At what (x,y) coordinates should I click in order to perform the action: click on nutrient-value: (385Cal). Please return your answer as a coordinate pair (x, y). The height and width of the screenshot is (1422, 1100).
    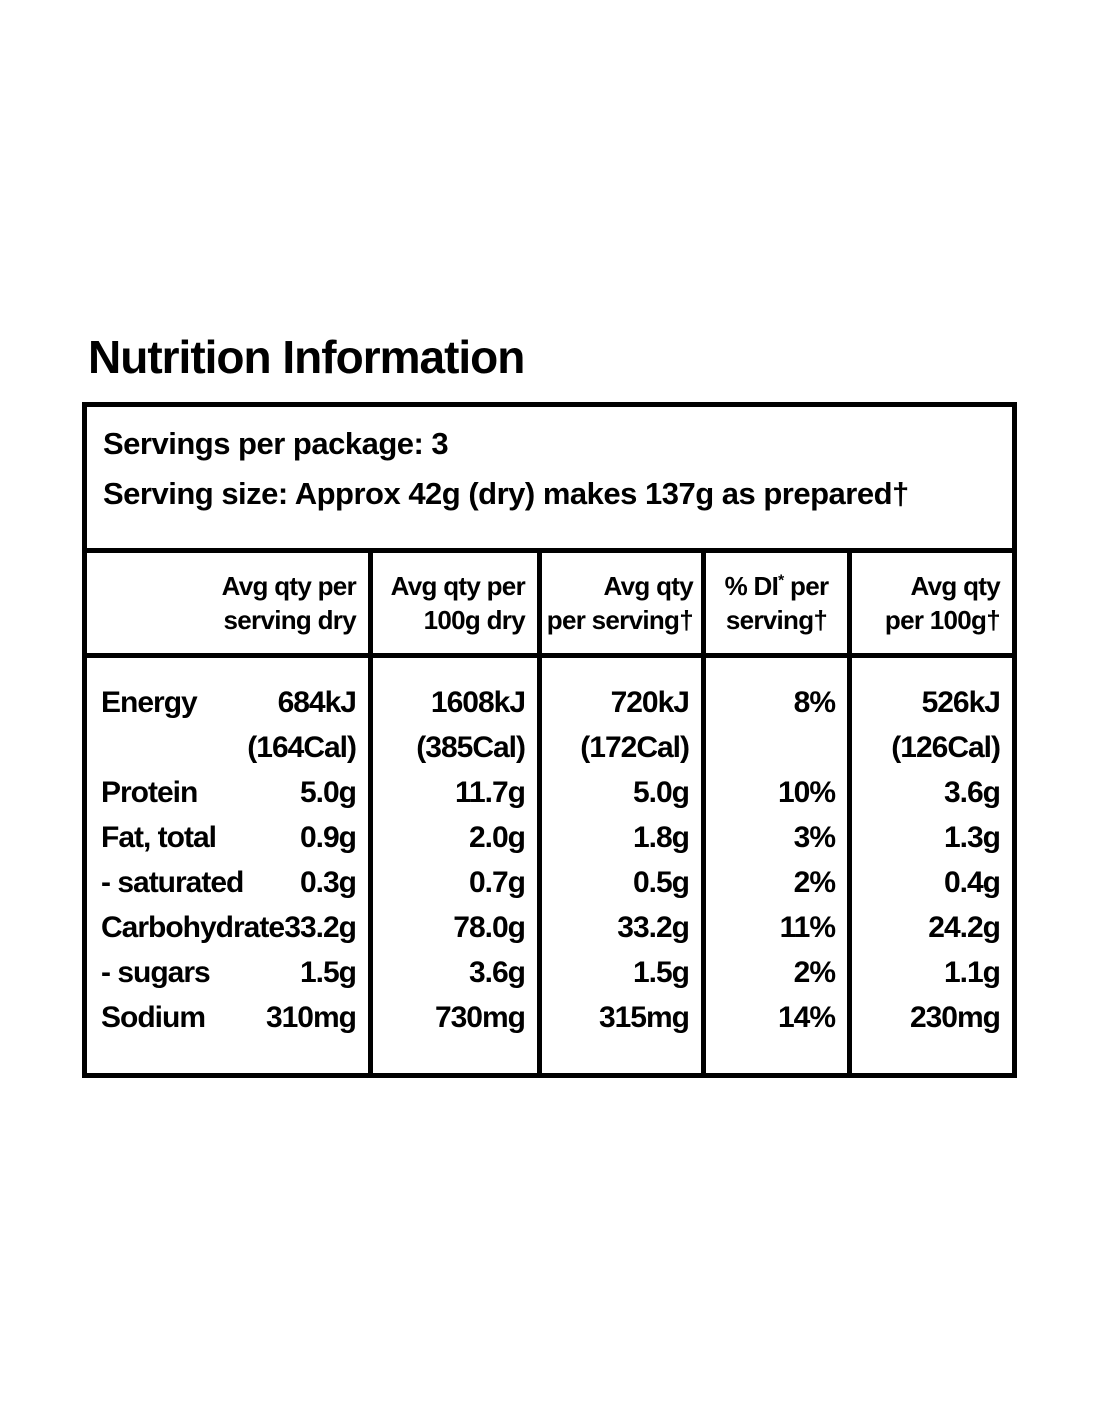
    Looking at the image, I should click on (471, 747).